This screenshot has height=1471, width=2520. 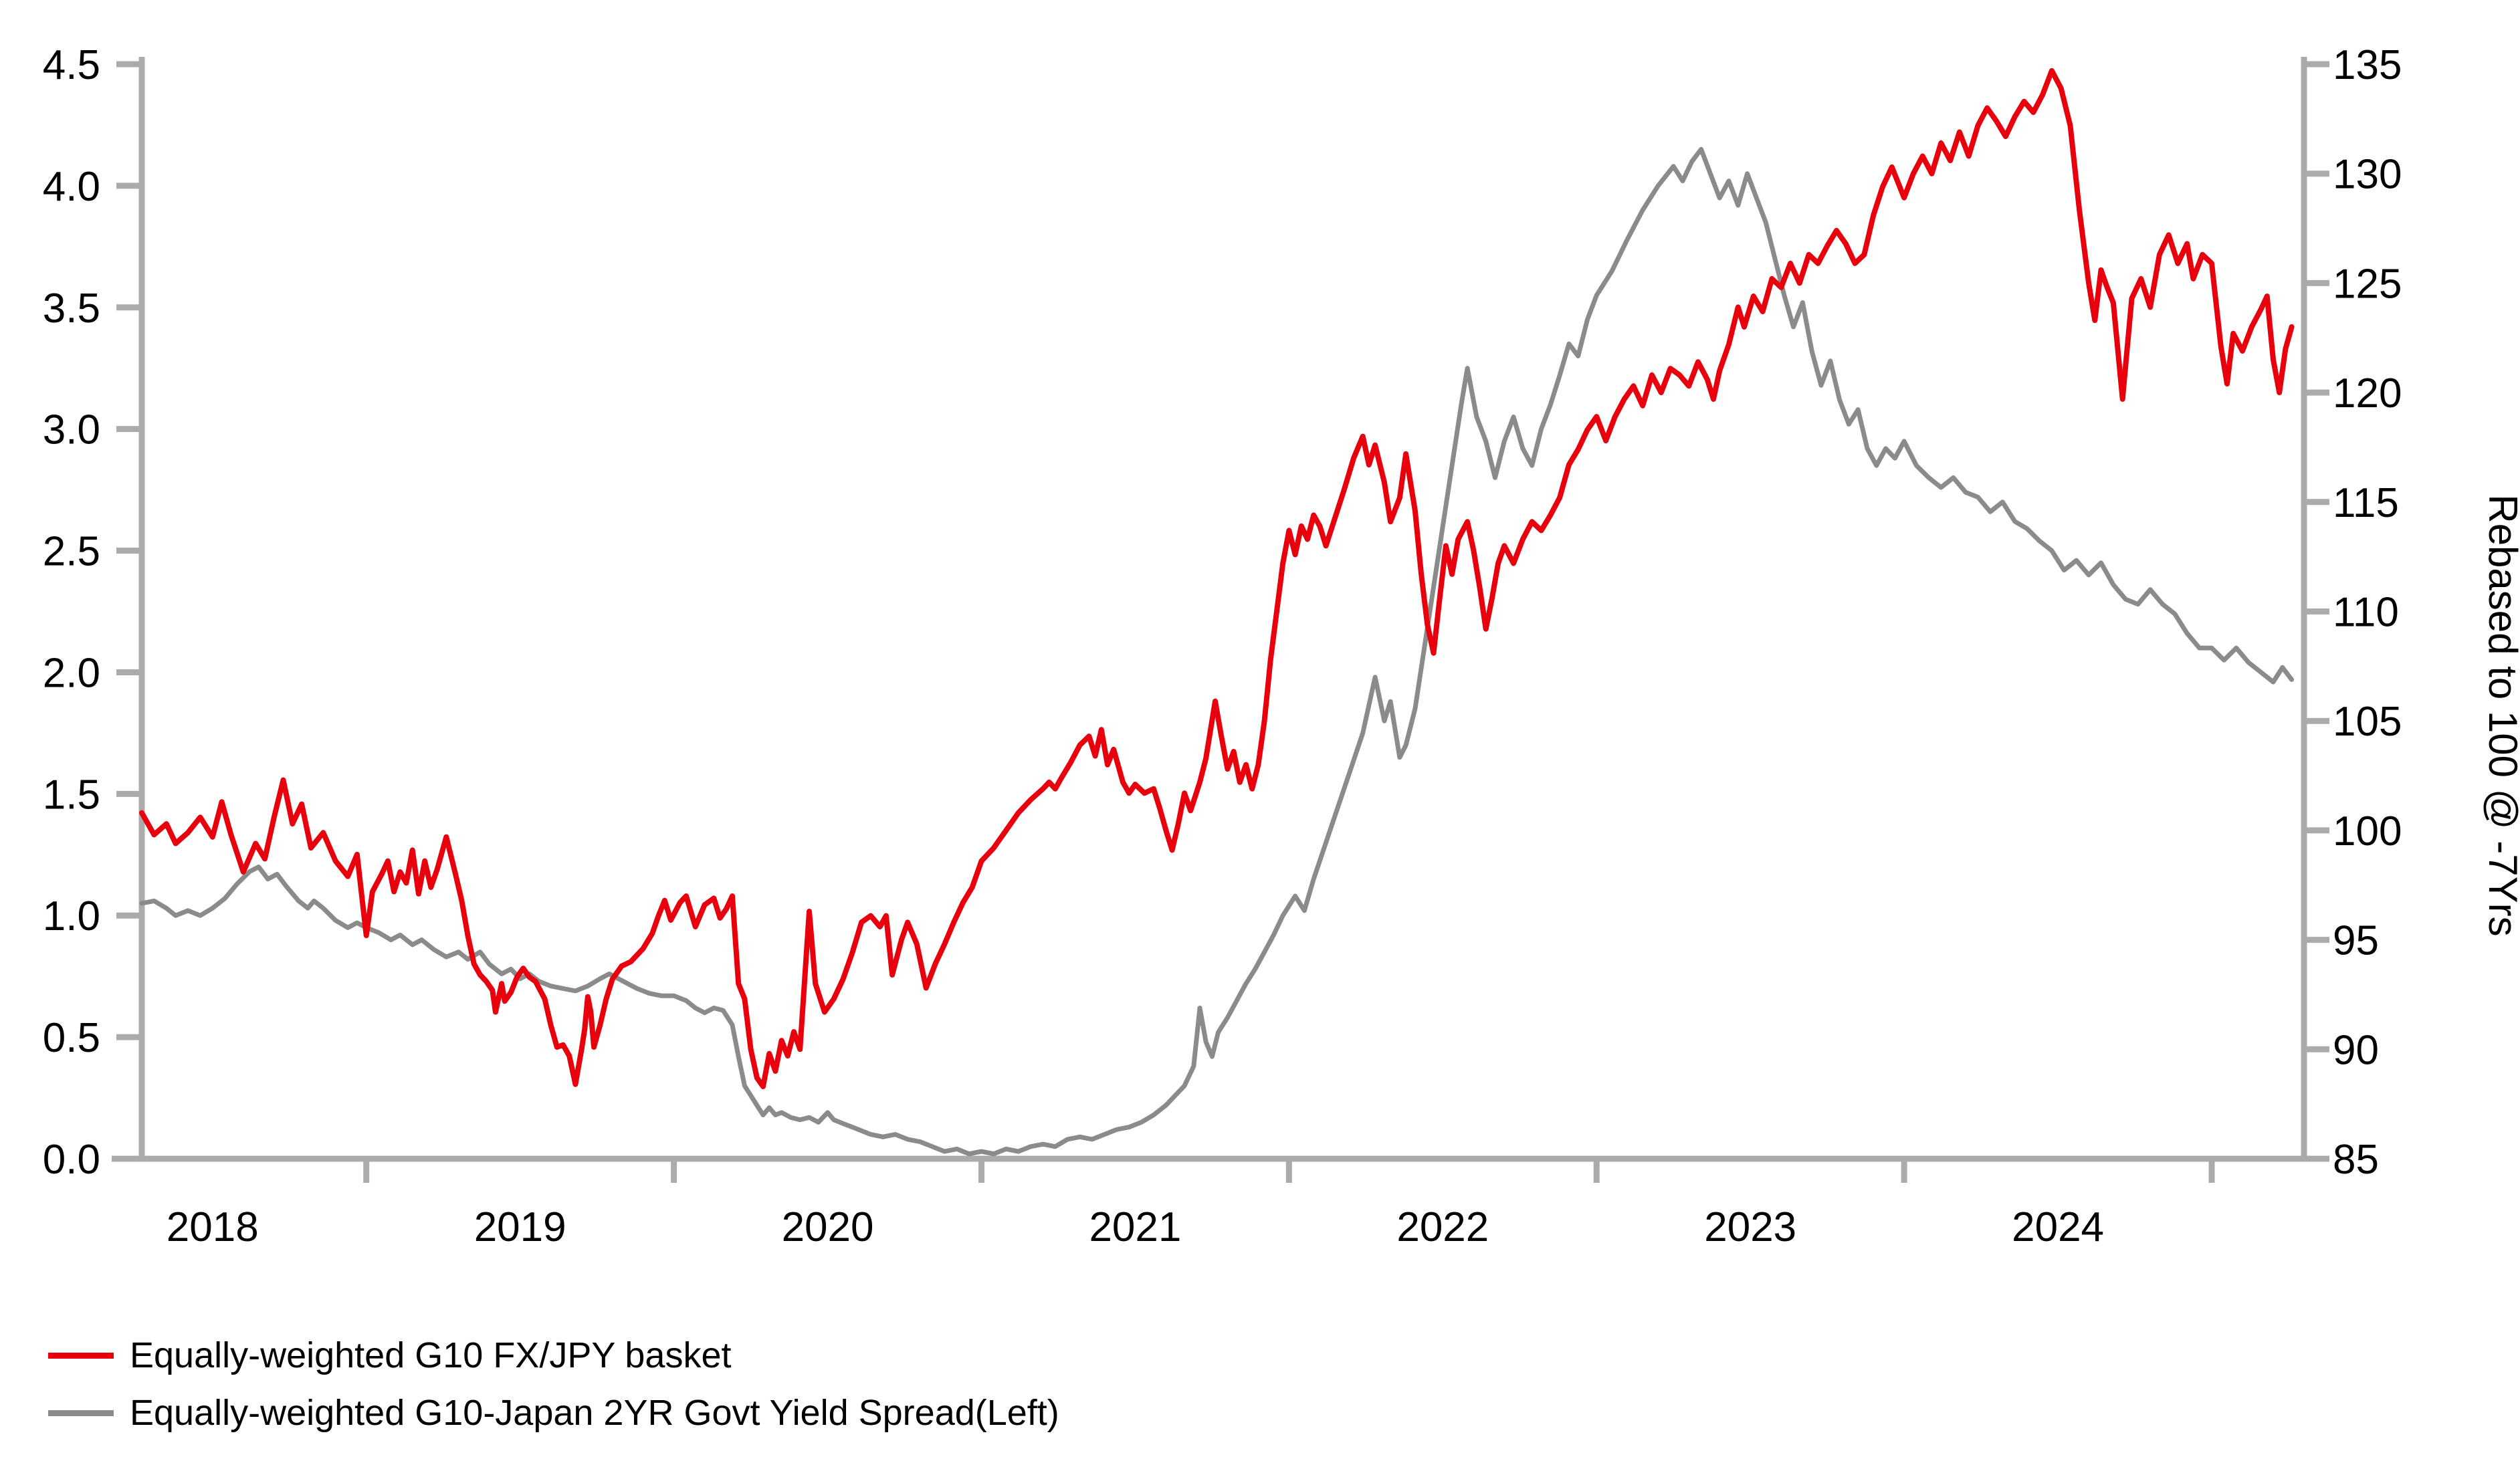 What do you see at coordinates (1442, 1227) in the screenshot?
I see `x-axis-year-label: 2022` at bounding box center [1442, 1227].